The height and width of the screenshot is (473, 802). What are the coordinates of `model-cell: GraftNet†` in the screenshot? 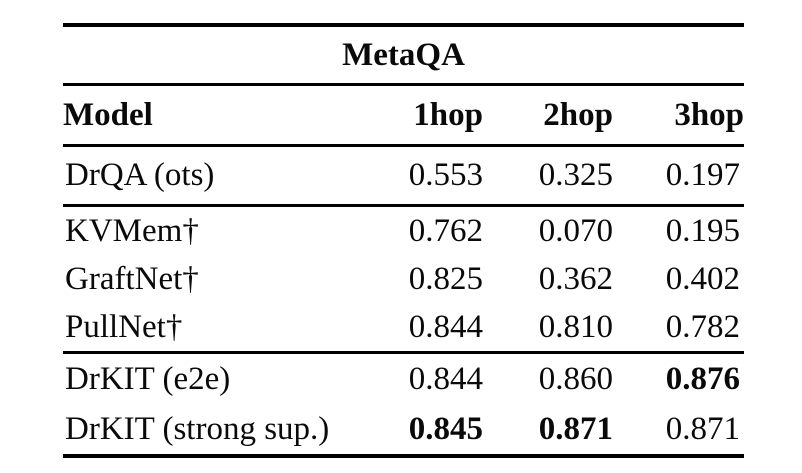 It's located at (132, 278).